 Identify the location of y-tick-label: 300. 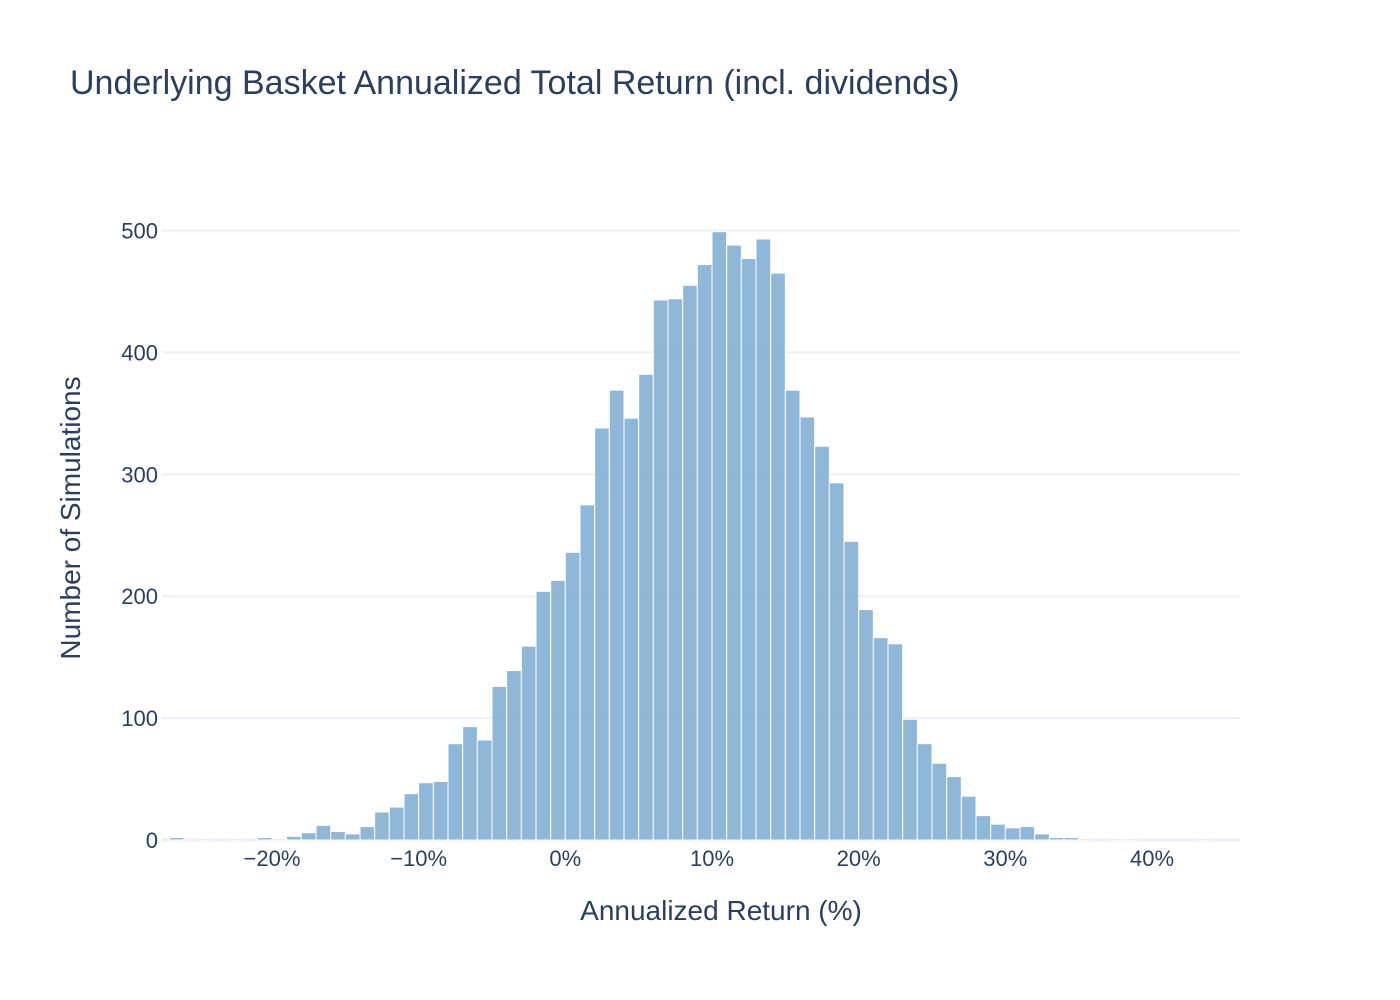
(139, 474).